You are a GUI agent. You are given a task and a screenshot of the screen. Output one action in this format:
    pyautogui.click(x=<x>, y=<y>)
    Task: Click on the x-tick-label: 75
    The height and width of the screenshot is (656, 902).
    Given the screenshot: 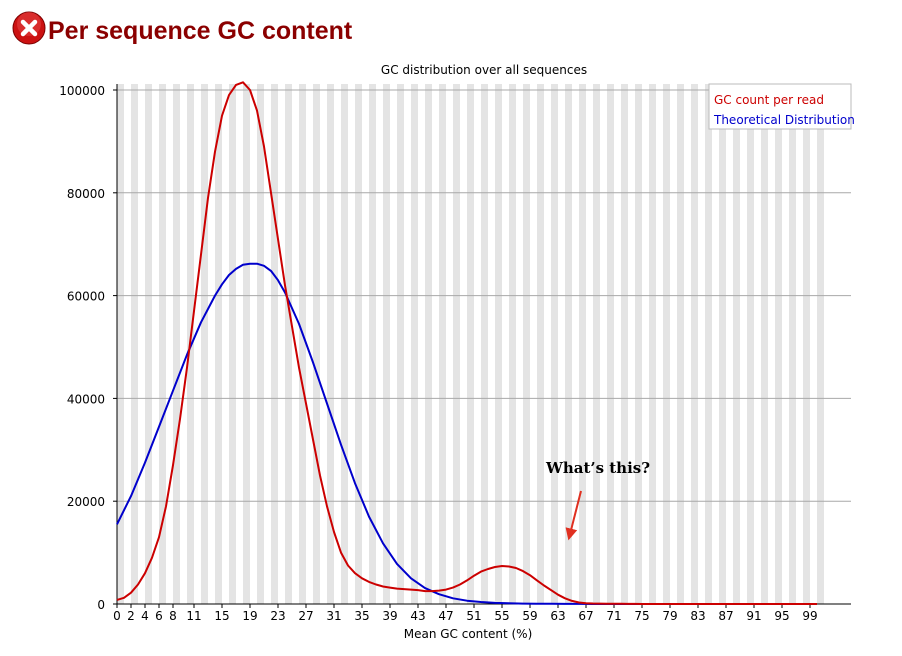 What is the action you would take?
    pyautogui.click(x=641, y=616)
    